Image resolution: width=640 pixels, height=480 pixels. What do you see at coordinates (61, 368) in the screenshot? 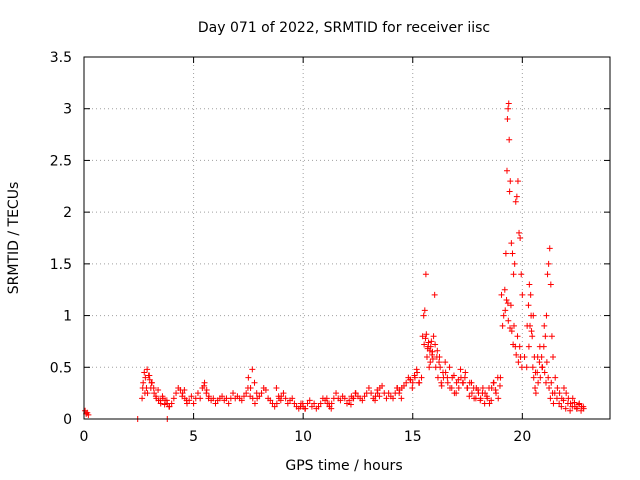
I see `y-tick-label: 0.5` at bounding box center [61, 368].